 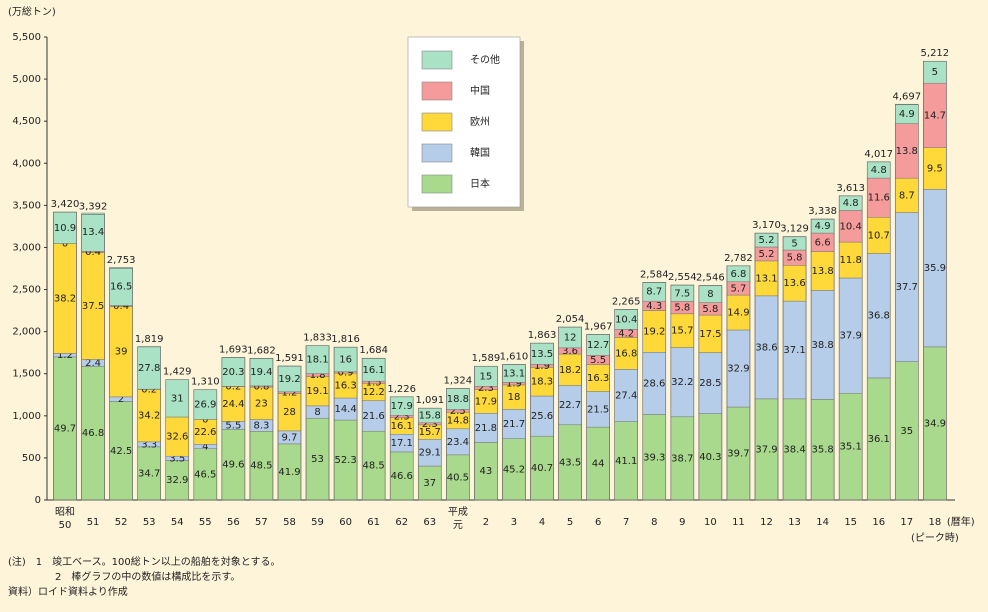 I want to click on x-tick-label: 13, so click(x=794, y=522).